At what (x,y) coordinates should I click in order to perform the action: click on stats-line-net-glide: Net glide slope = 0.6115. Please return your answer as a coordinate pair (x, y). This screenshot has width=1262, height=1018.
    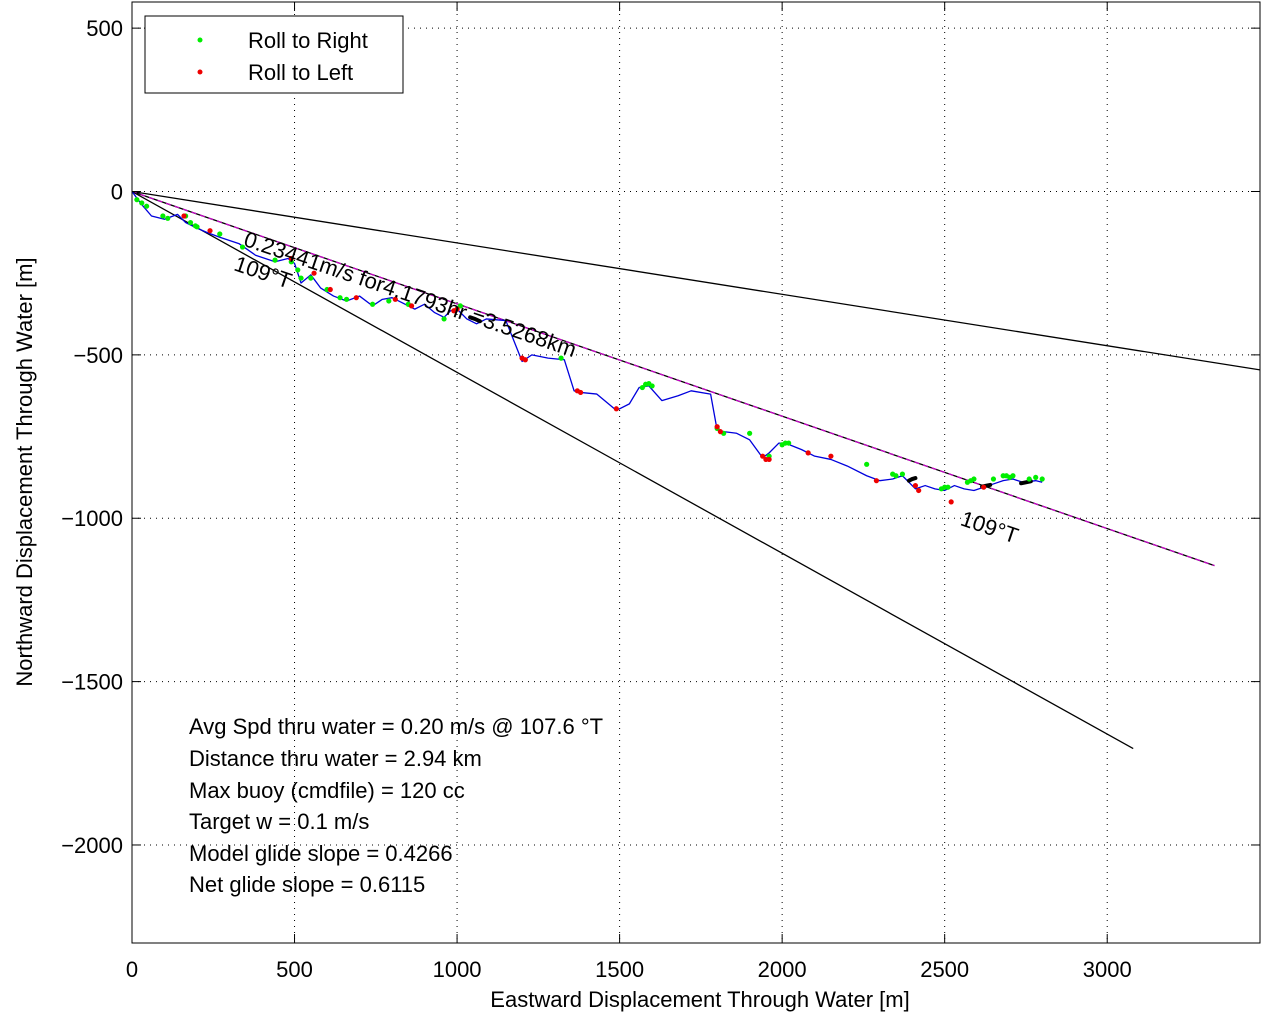
    Looking at the image, I should click on (307, 884).